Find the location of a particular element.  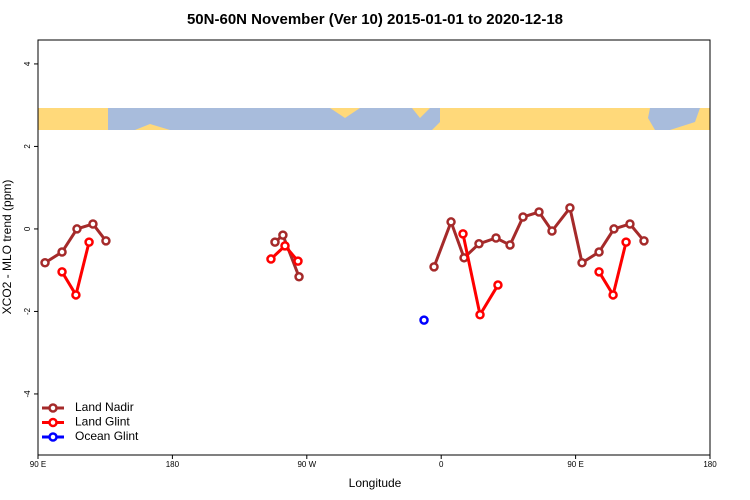

map-strip is located at coordinates (374, 119).